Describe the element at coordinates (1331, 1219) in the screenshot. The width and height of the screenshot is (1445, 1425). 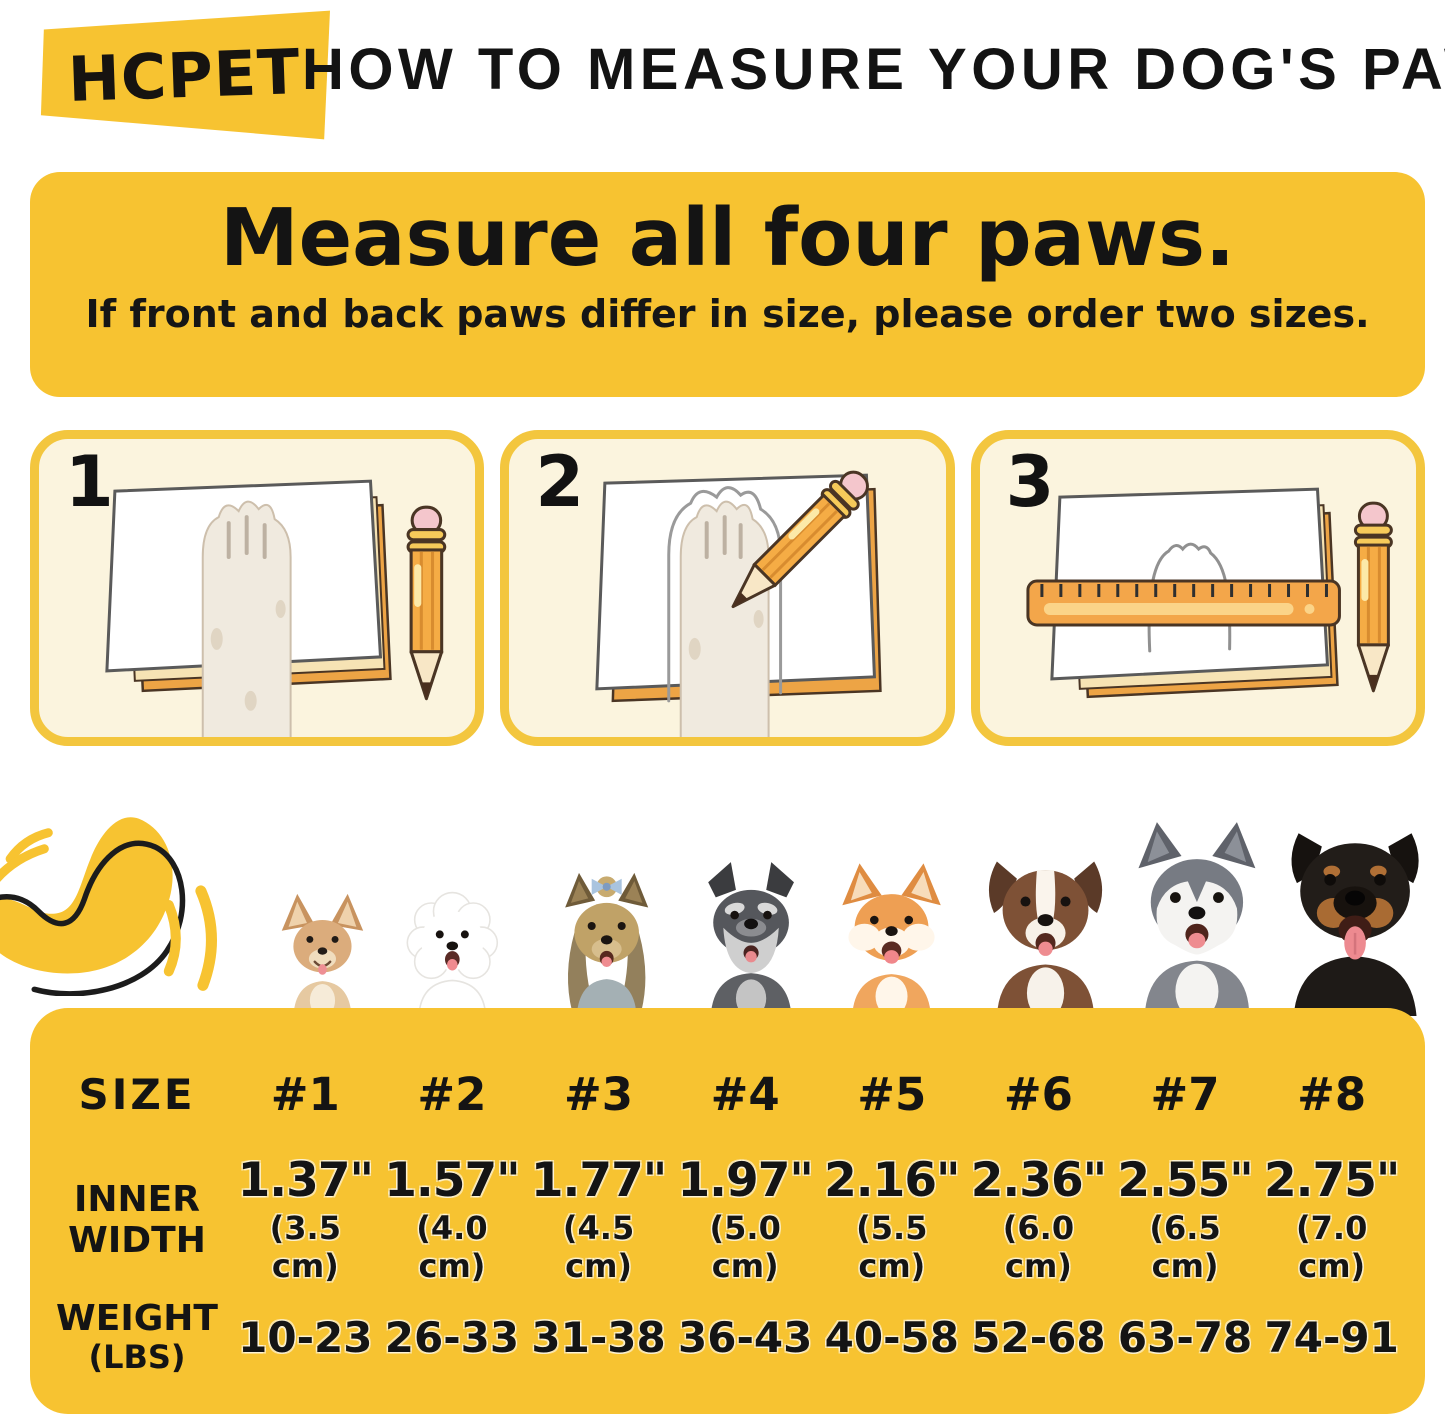
I see `inner-width-value: 2.75" (7.0 cm)` at that location.